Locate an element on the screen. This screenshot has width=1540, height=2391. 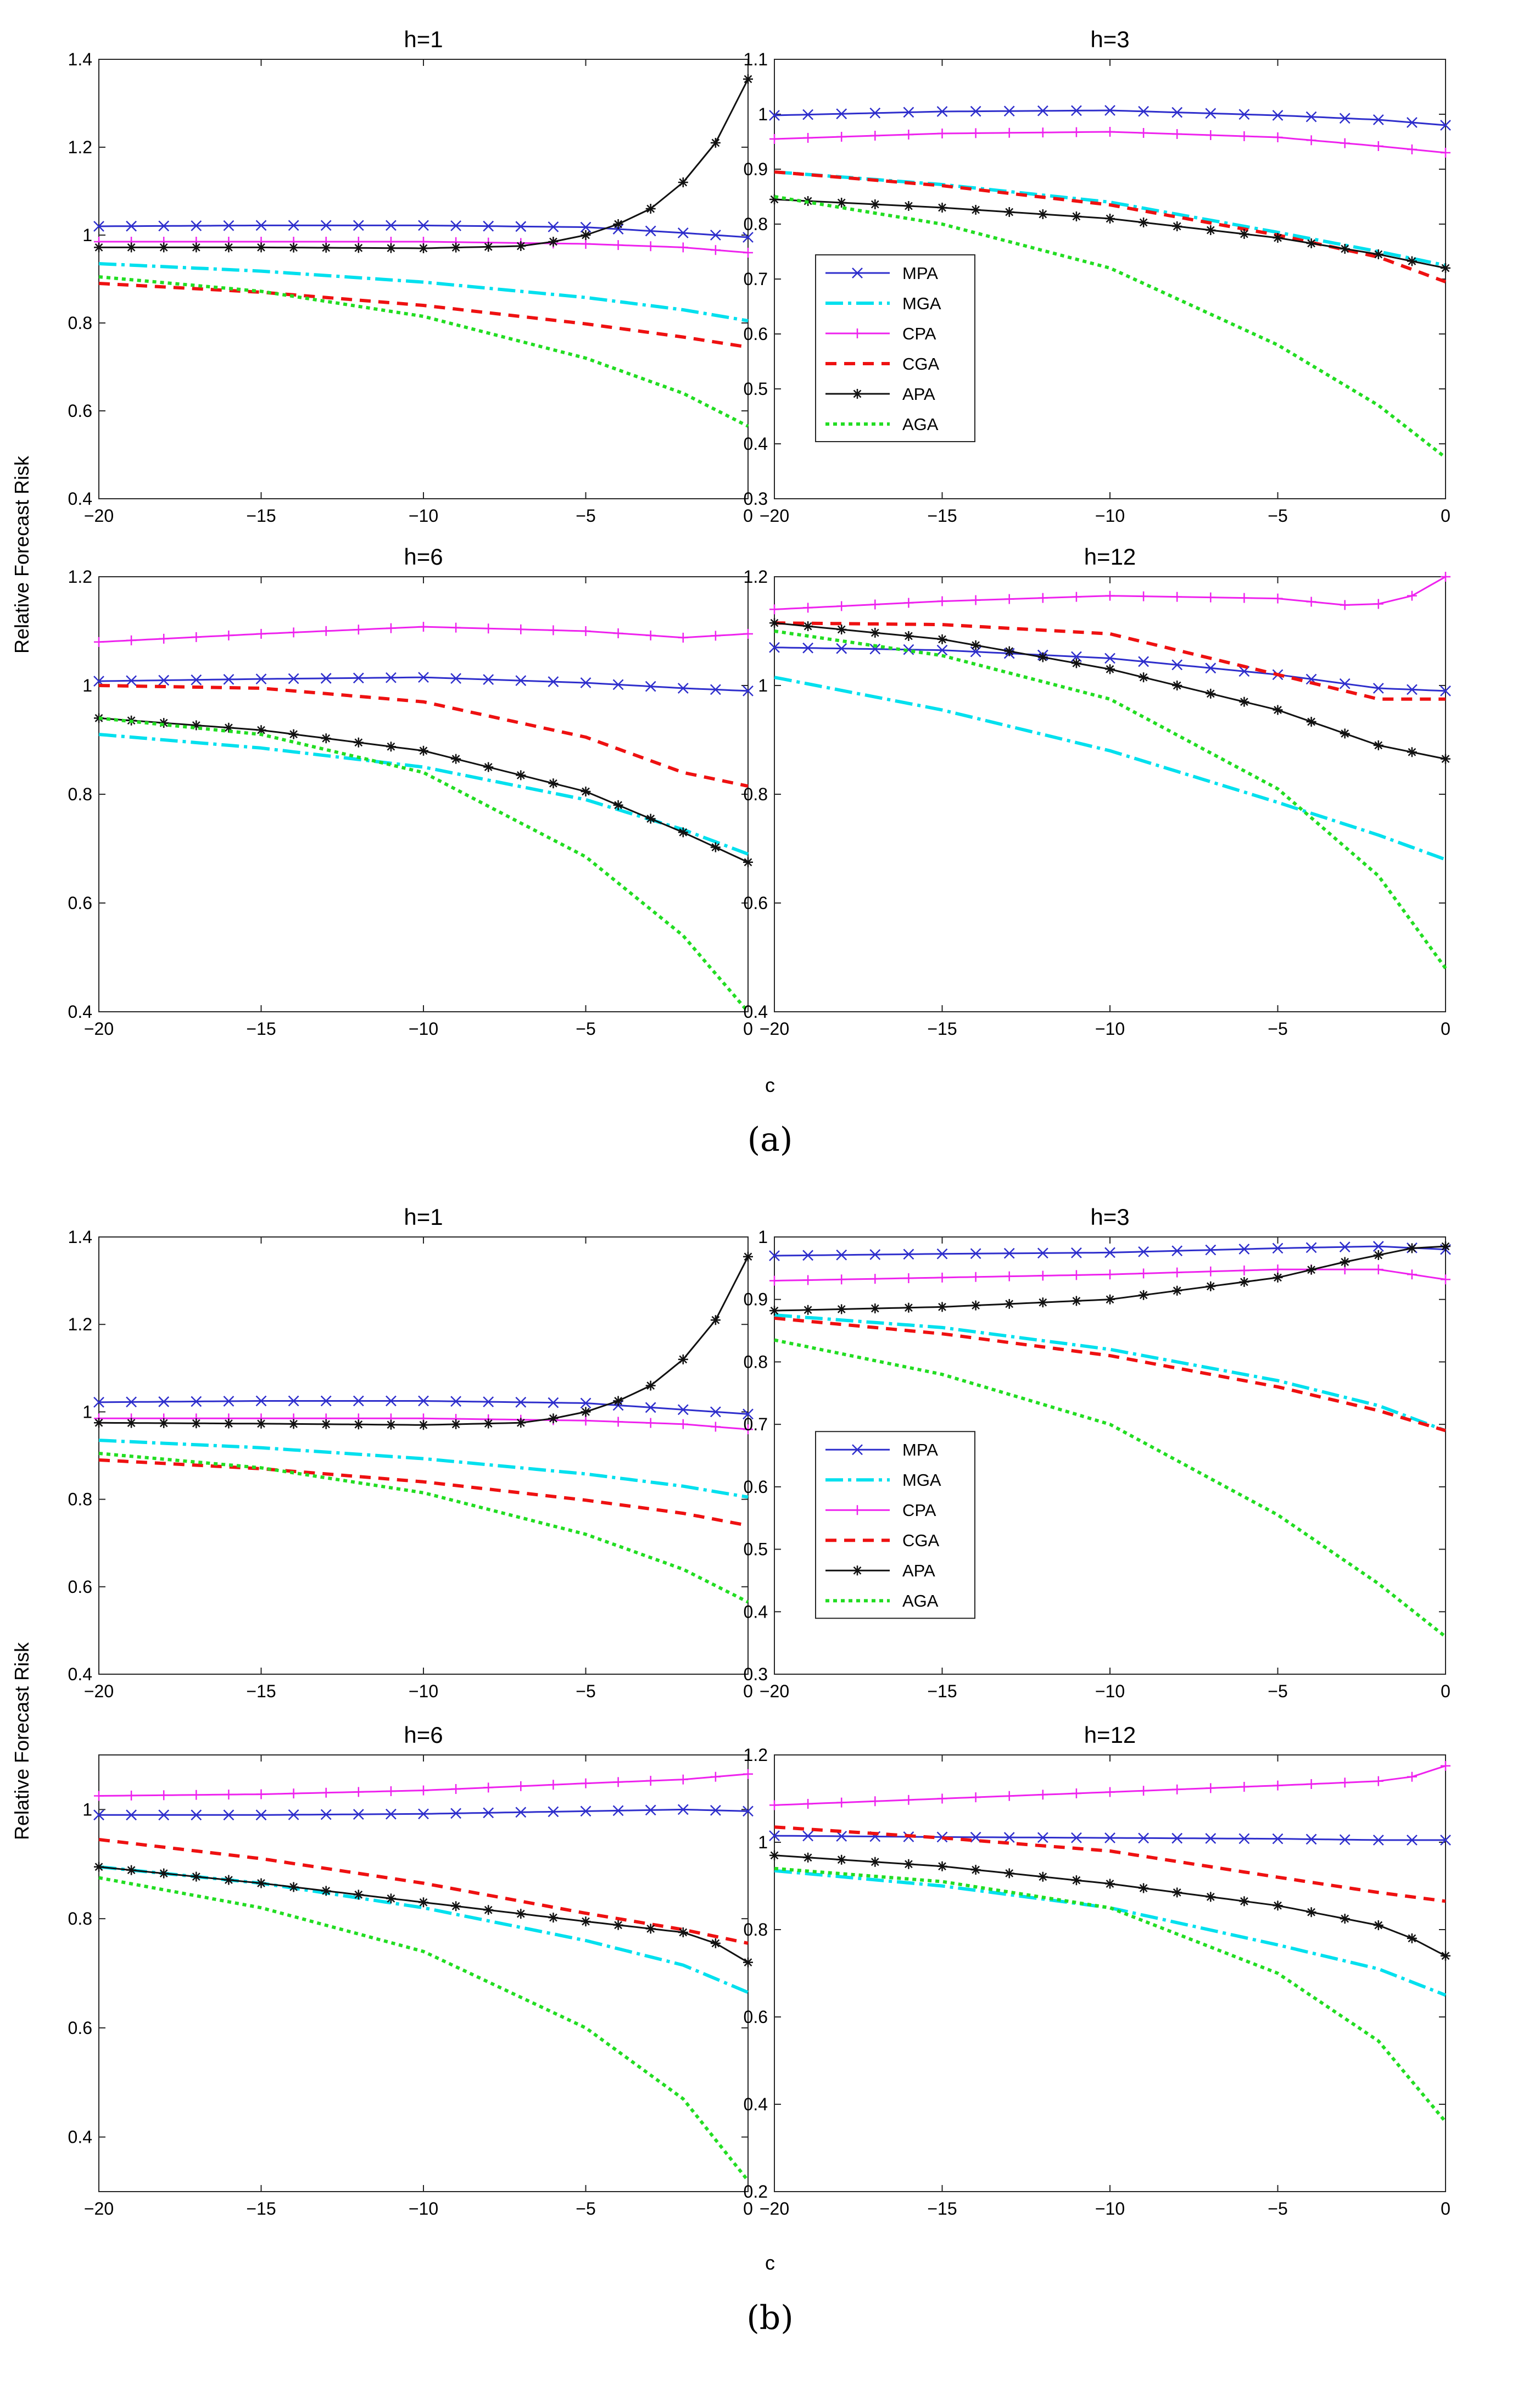
series-line-cga is located at coordinates (1110, 1864).